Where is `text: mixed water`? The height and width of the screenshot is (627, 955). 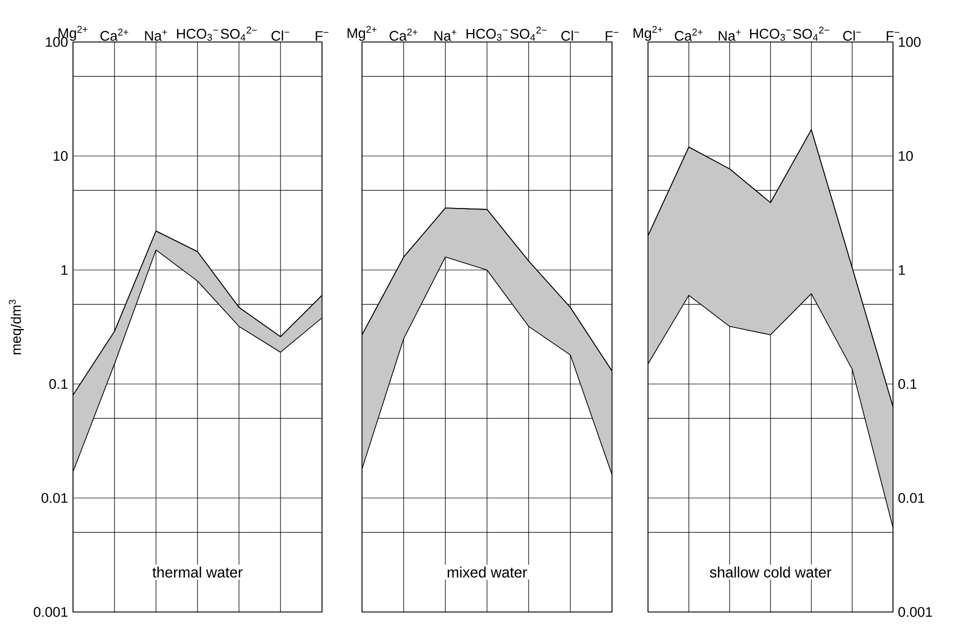 text: mixed water is located at coordinates (488, 572).